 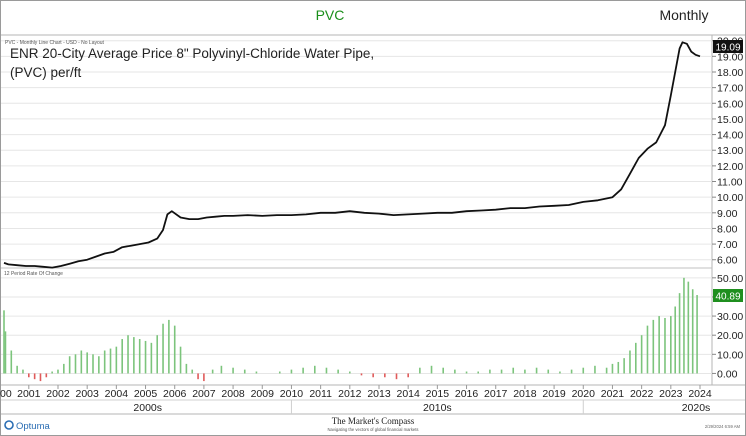 I want to click on price-tick-label: 12.00, so click(x=730, y=167).